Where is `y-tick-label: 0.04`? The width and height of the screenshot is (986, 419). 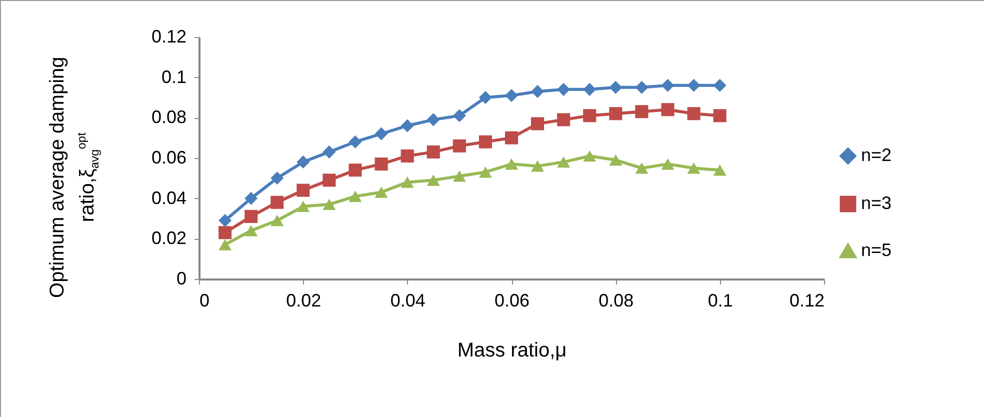 y-tick-label: 0.04 is located at coordinates (168, 198).